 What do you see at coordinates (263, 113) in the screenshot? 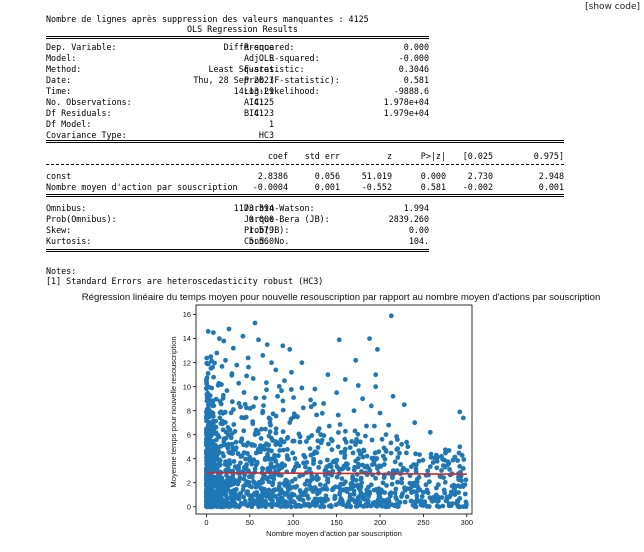
I see `summary-value: 4123` at bounding box center [263, 113].